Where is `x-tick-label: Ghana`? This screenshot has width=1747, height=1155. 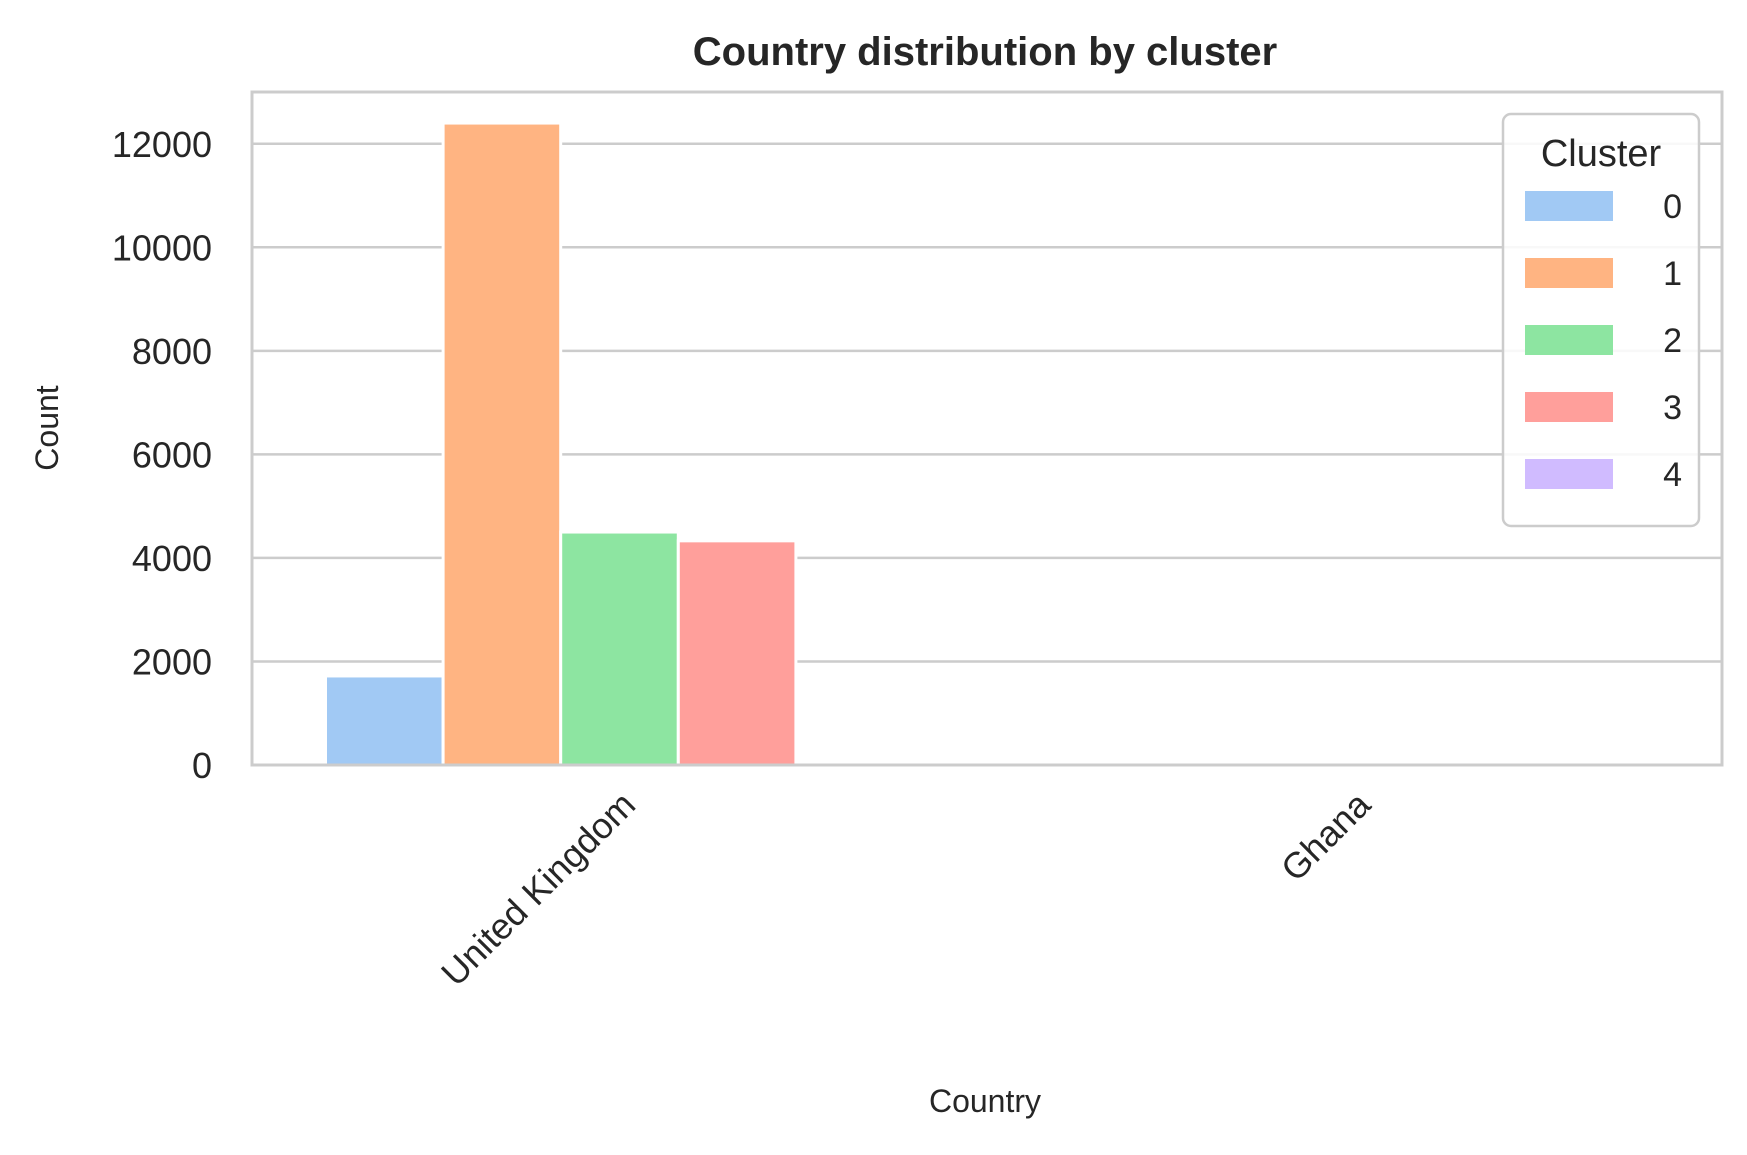
x-tick-label: Ghana is located at coordinates (1326, 836).